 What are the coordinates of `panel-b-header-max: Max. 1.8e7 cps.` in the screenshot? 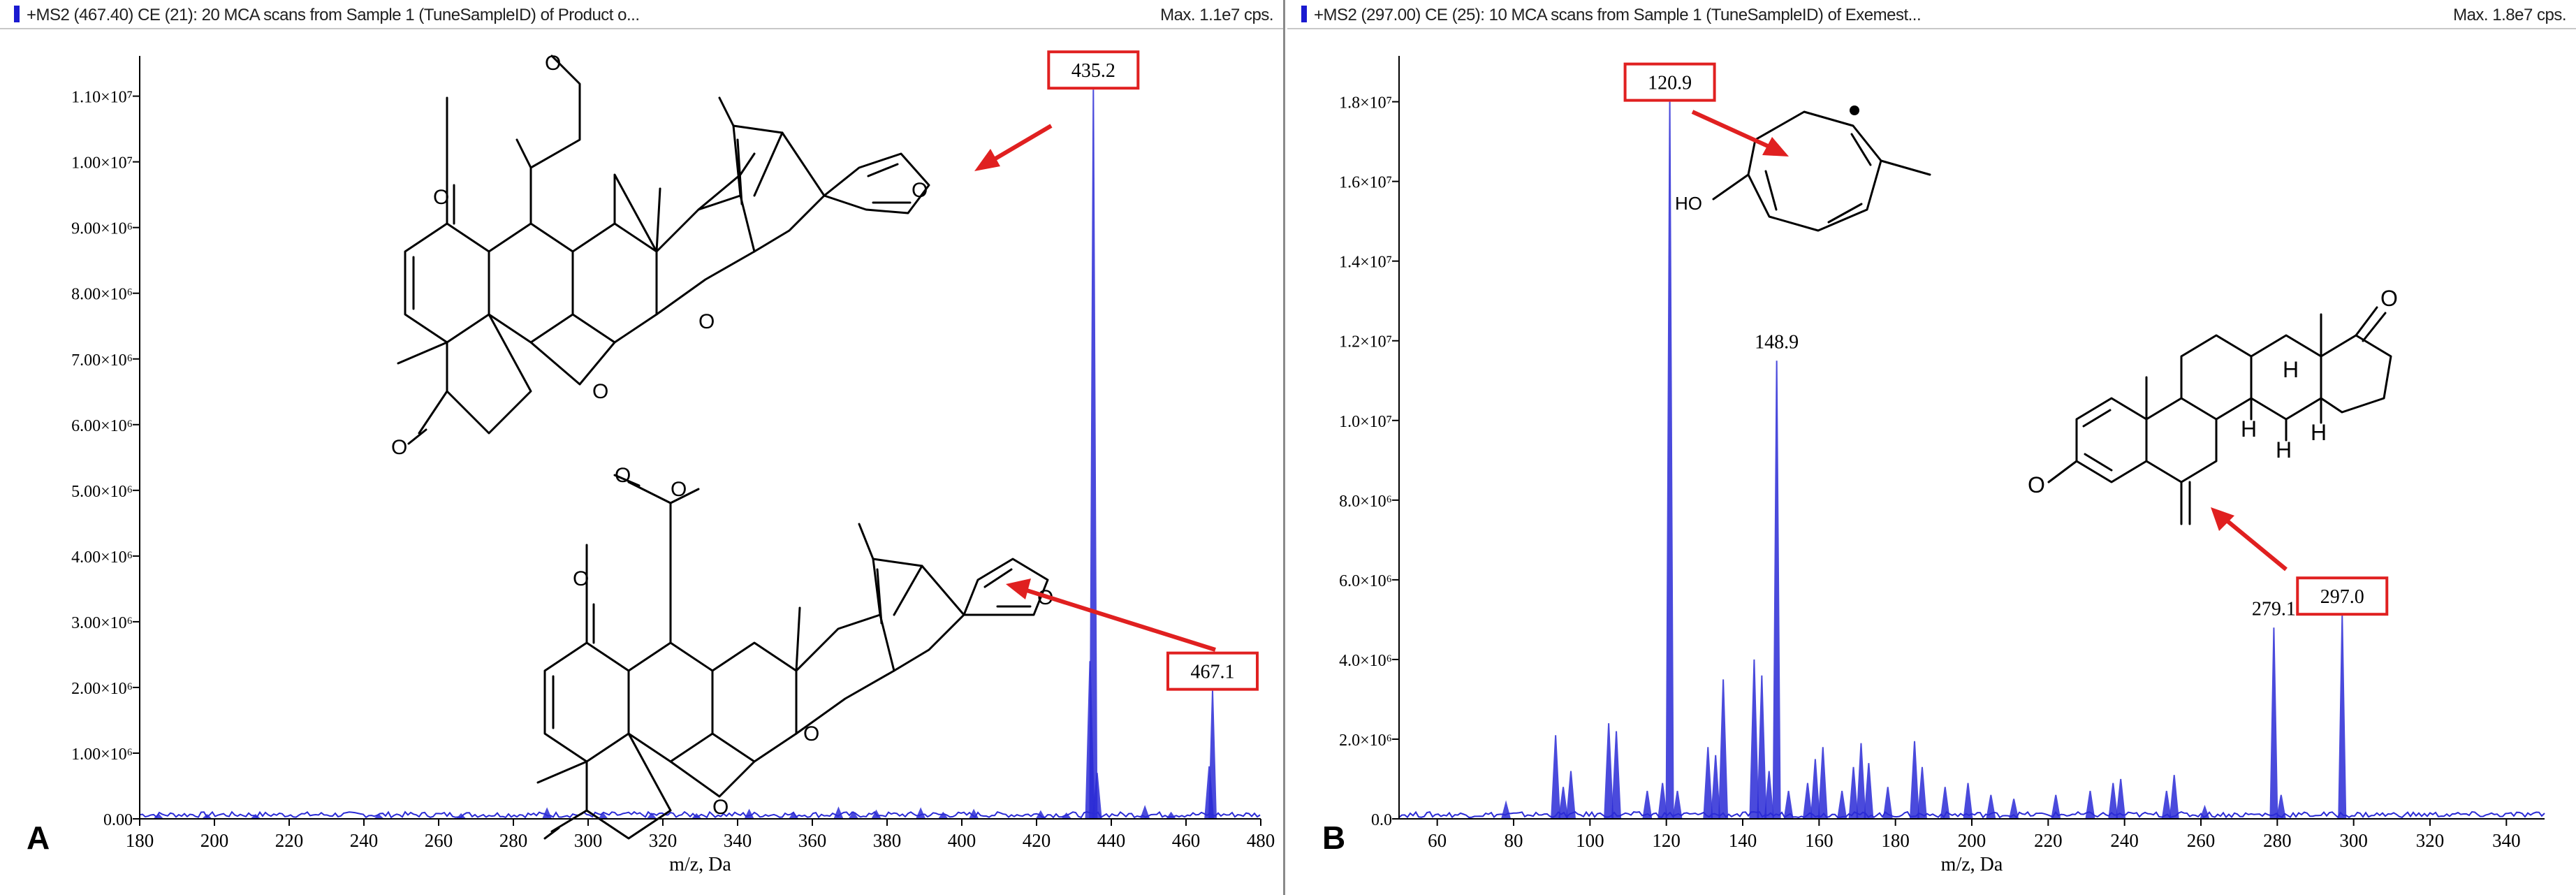 It's located at (2509, 15).